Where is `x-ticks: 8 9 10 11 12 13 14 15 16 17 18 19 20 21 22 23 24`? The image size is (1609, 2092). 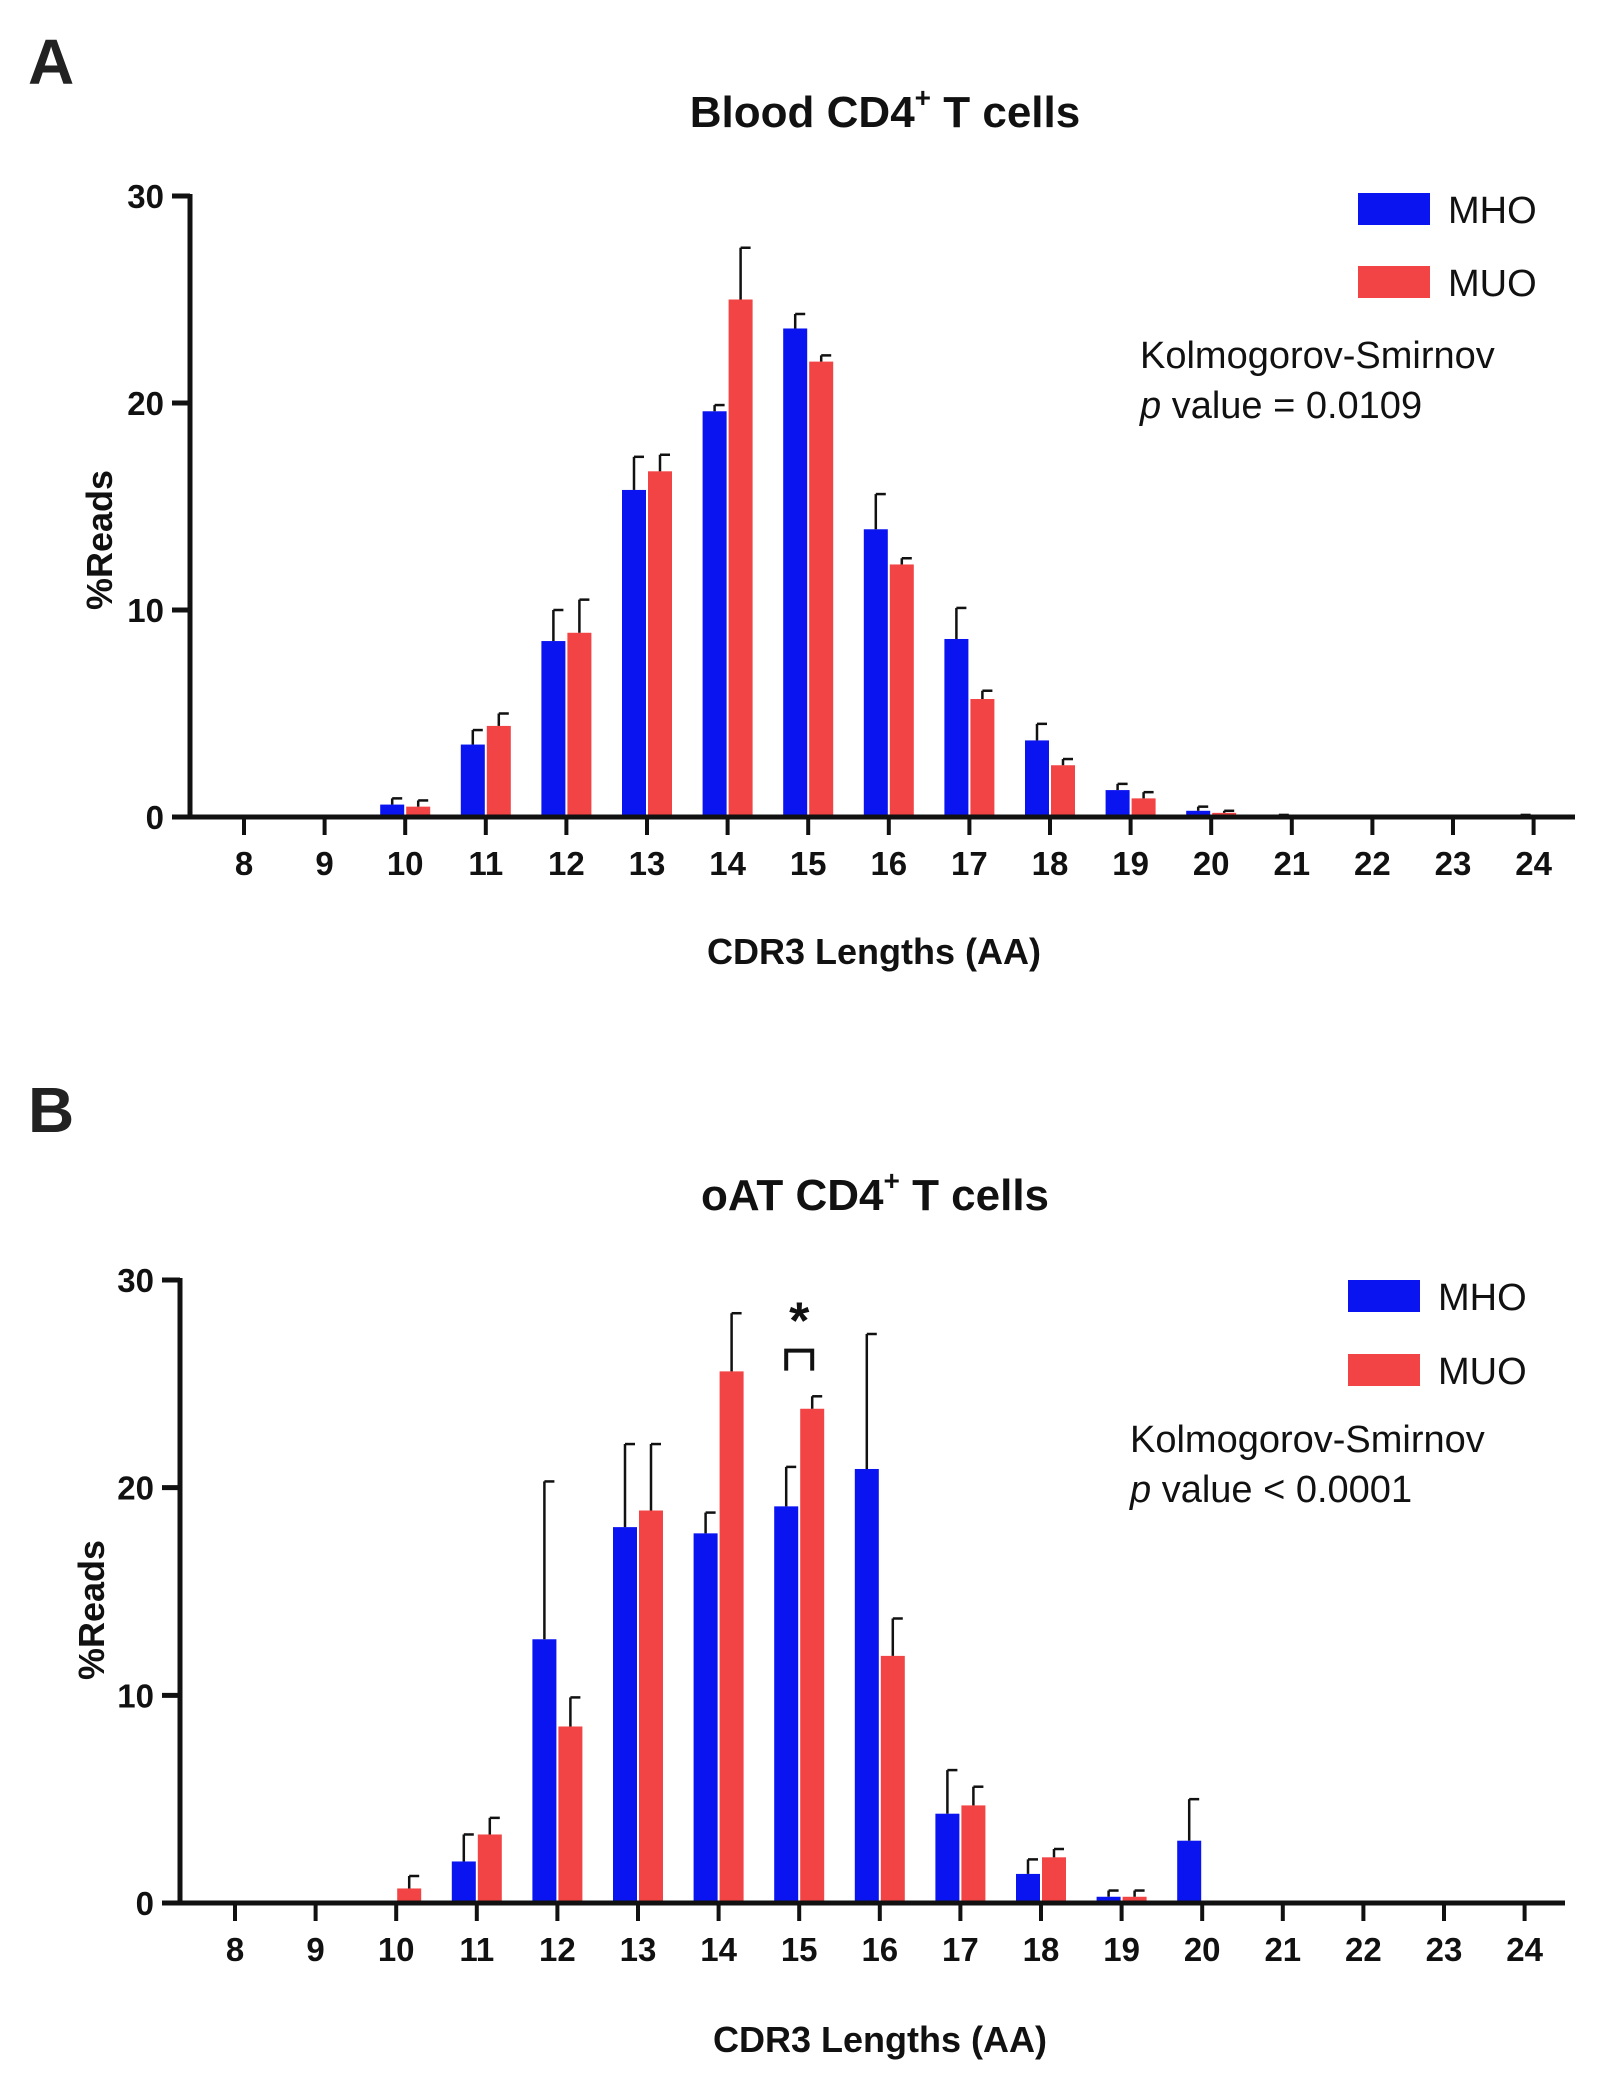 x-ticks: 8 9 10 11 12 13 14 15 16 17 18 19 20 21 22 23 24 is located at coordinates (885, 1935).